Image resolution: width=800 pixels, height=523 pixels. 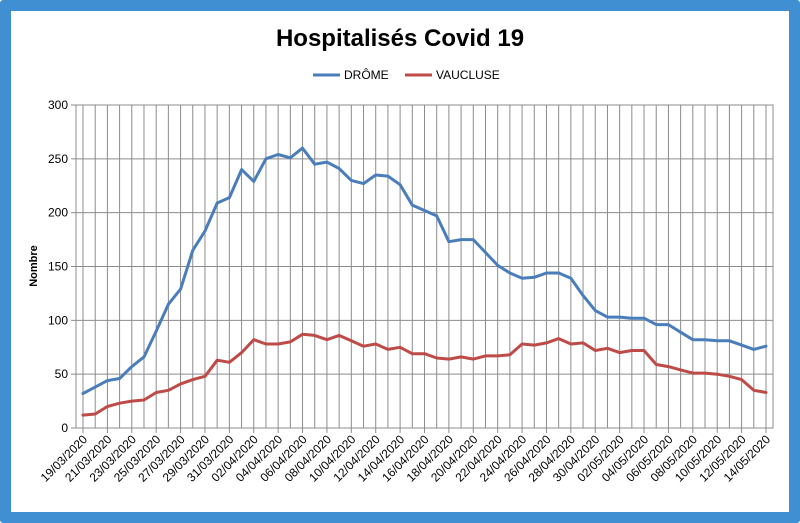 I want to click on y-tick-label: 150, so click(x=58, y=267).